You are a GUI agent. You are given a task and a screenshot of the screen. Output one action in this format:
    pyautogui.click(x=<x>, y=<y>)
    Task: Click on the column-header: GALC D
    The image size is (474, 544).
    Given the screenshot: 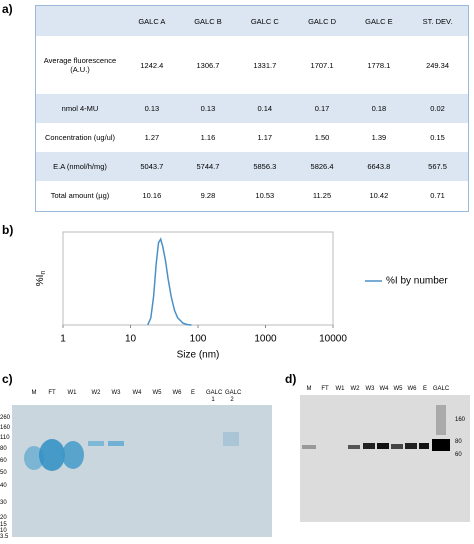 What is the action you would take?
    pyautogui.click(x=322, y=21)
    